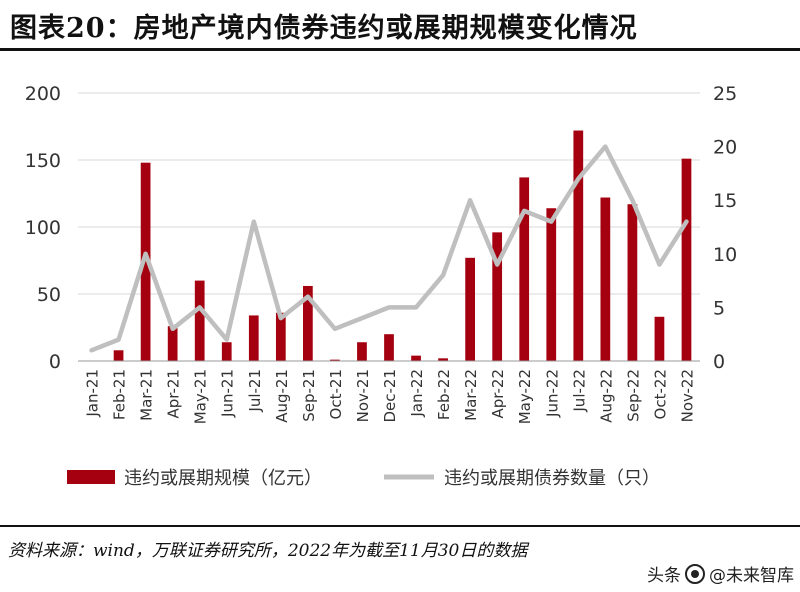  Describe the element at coordinates (390, 396) in the screenshot. I see `x-tick-label: Dec-21` at that location.